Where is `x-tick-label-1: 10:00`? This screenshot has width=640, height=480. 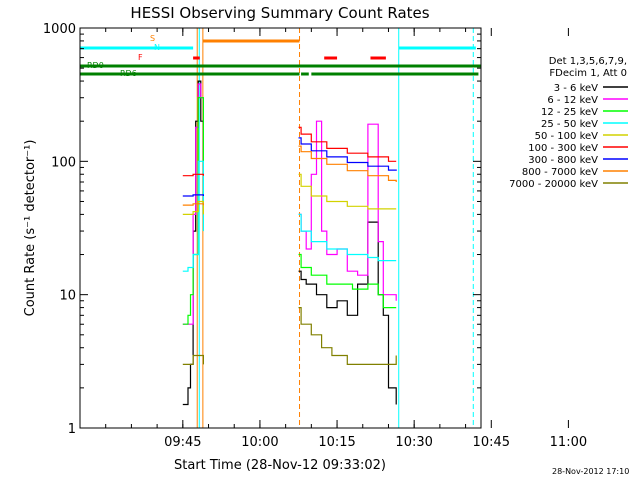 x-tick-label-1: 10:00 is located at coordinates (259, 442).